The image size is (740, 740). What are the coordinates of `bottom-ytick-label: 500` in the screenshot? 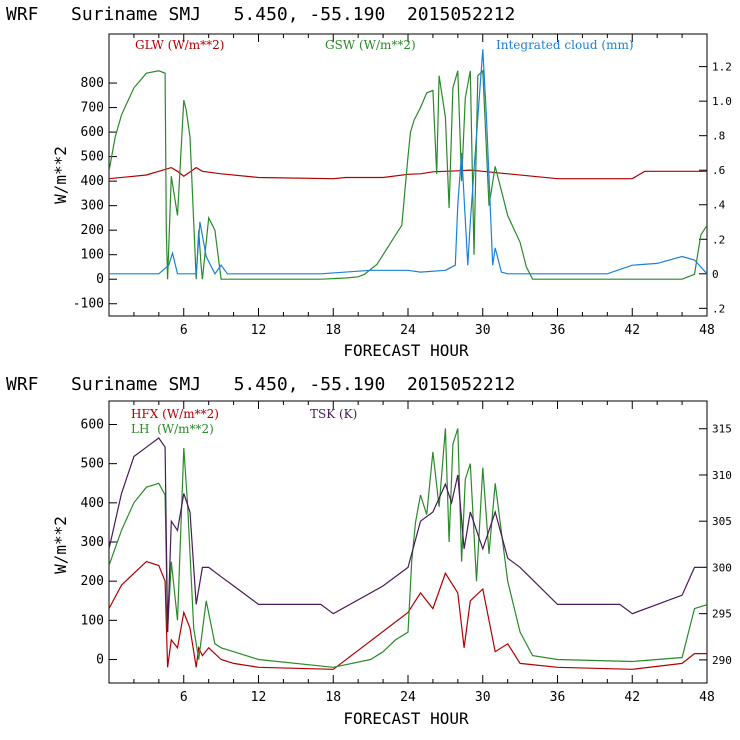 It's located at (92, 464).